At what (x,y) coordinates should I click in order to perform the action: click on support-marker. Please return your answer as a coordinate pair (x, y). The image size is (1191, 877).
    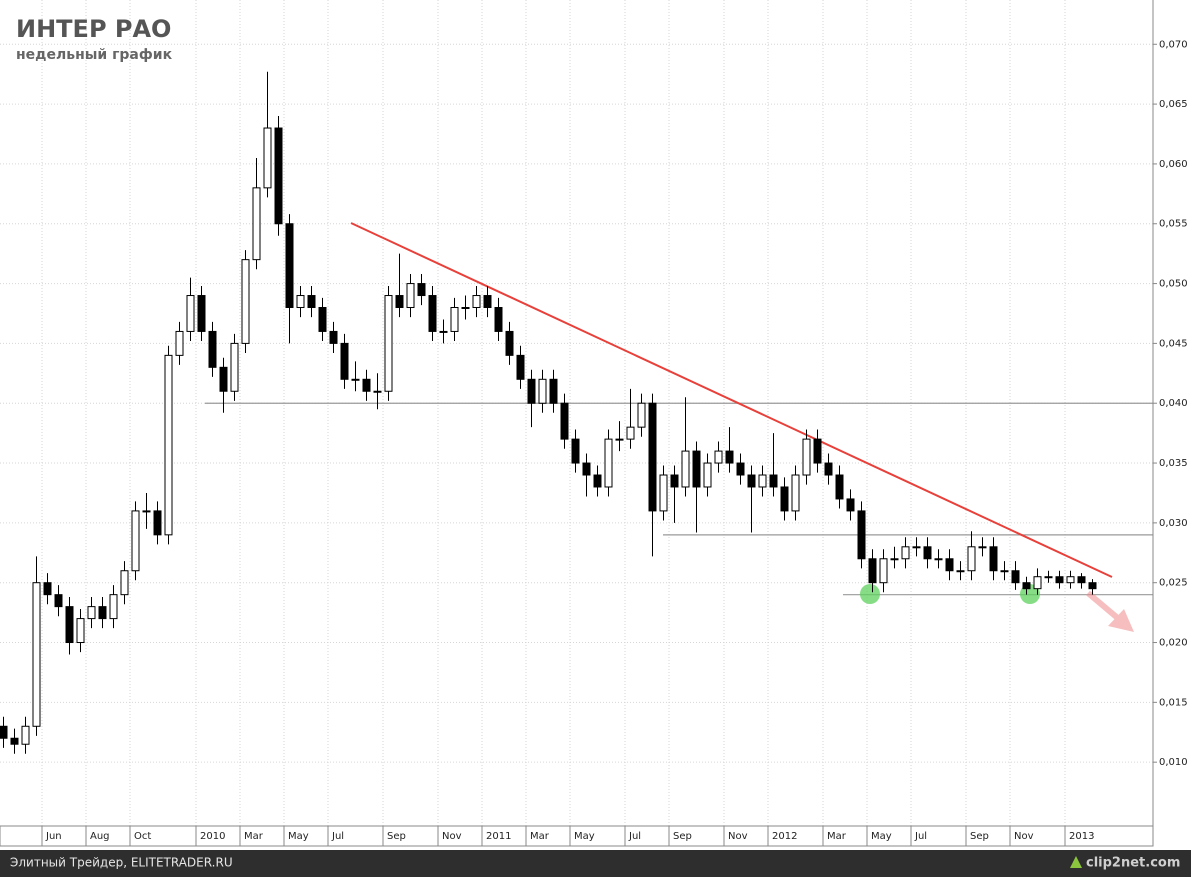
    Looking at the image, I should click on (870, 594).